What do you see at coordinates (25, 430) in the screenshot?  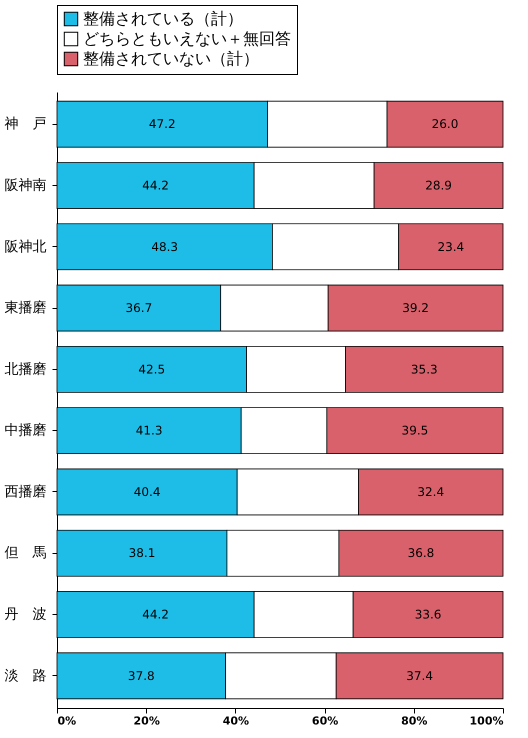 I see `y-tick-label: 中播磨` at bounding box center [25, 430].